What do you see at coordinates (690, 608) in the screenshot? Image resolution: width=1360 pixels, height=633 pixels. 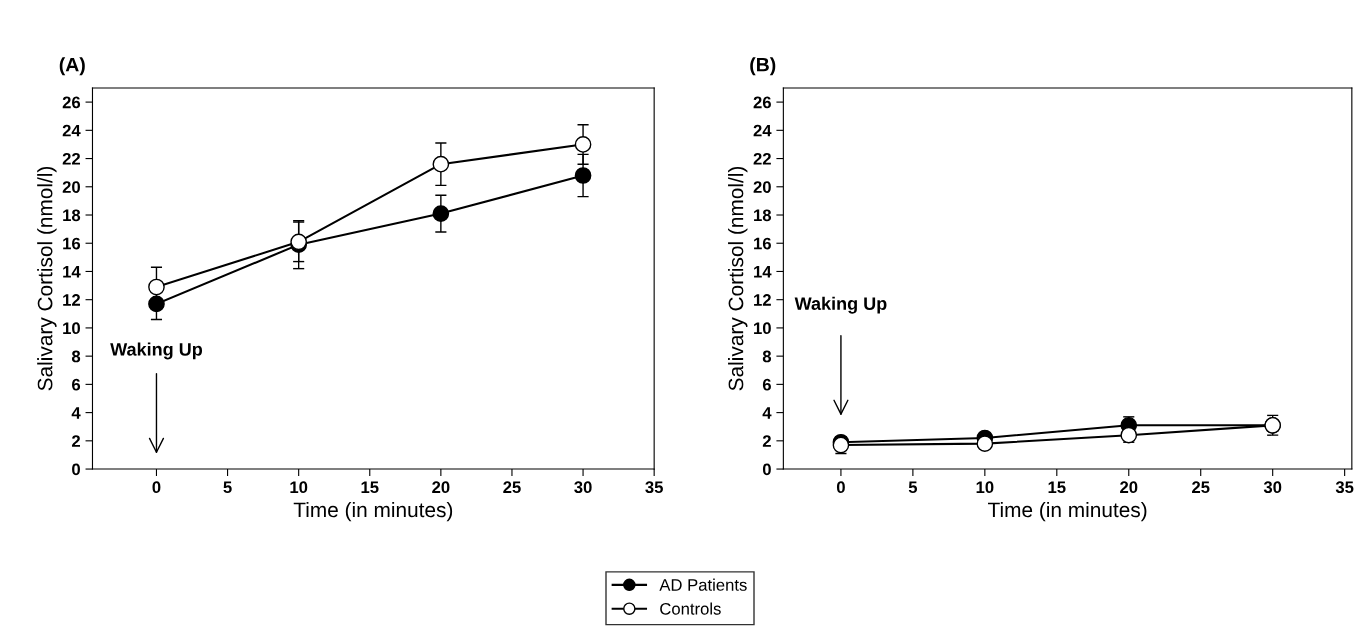 I see `legend-label: Controls` at bounding box center [690, 608].